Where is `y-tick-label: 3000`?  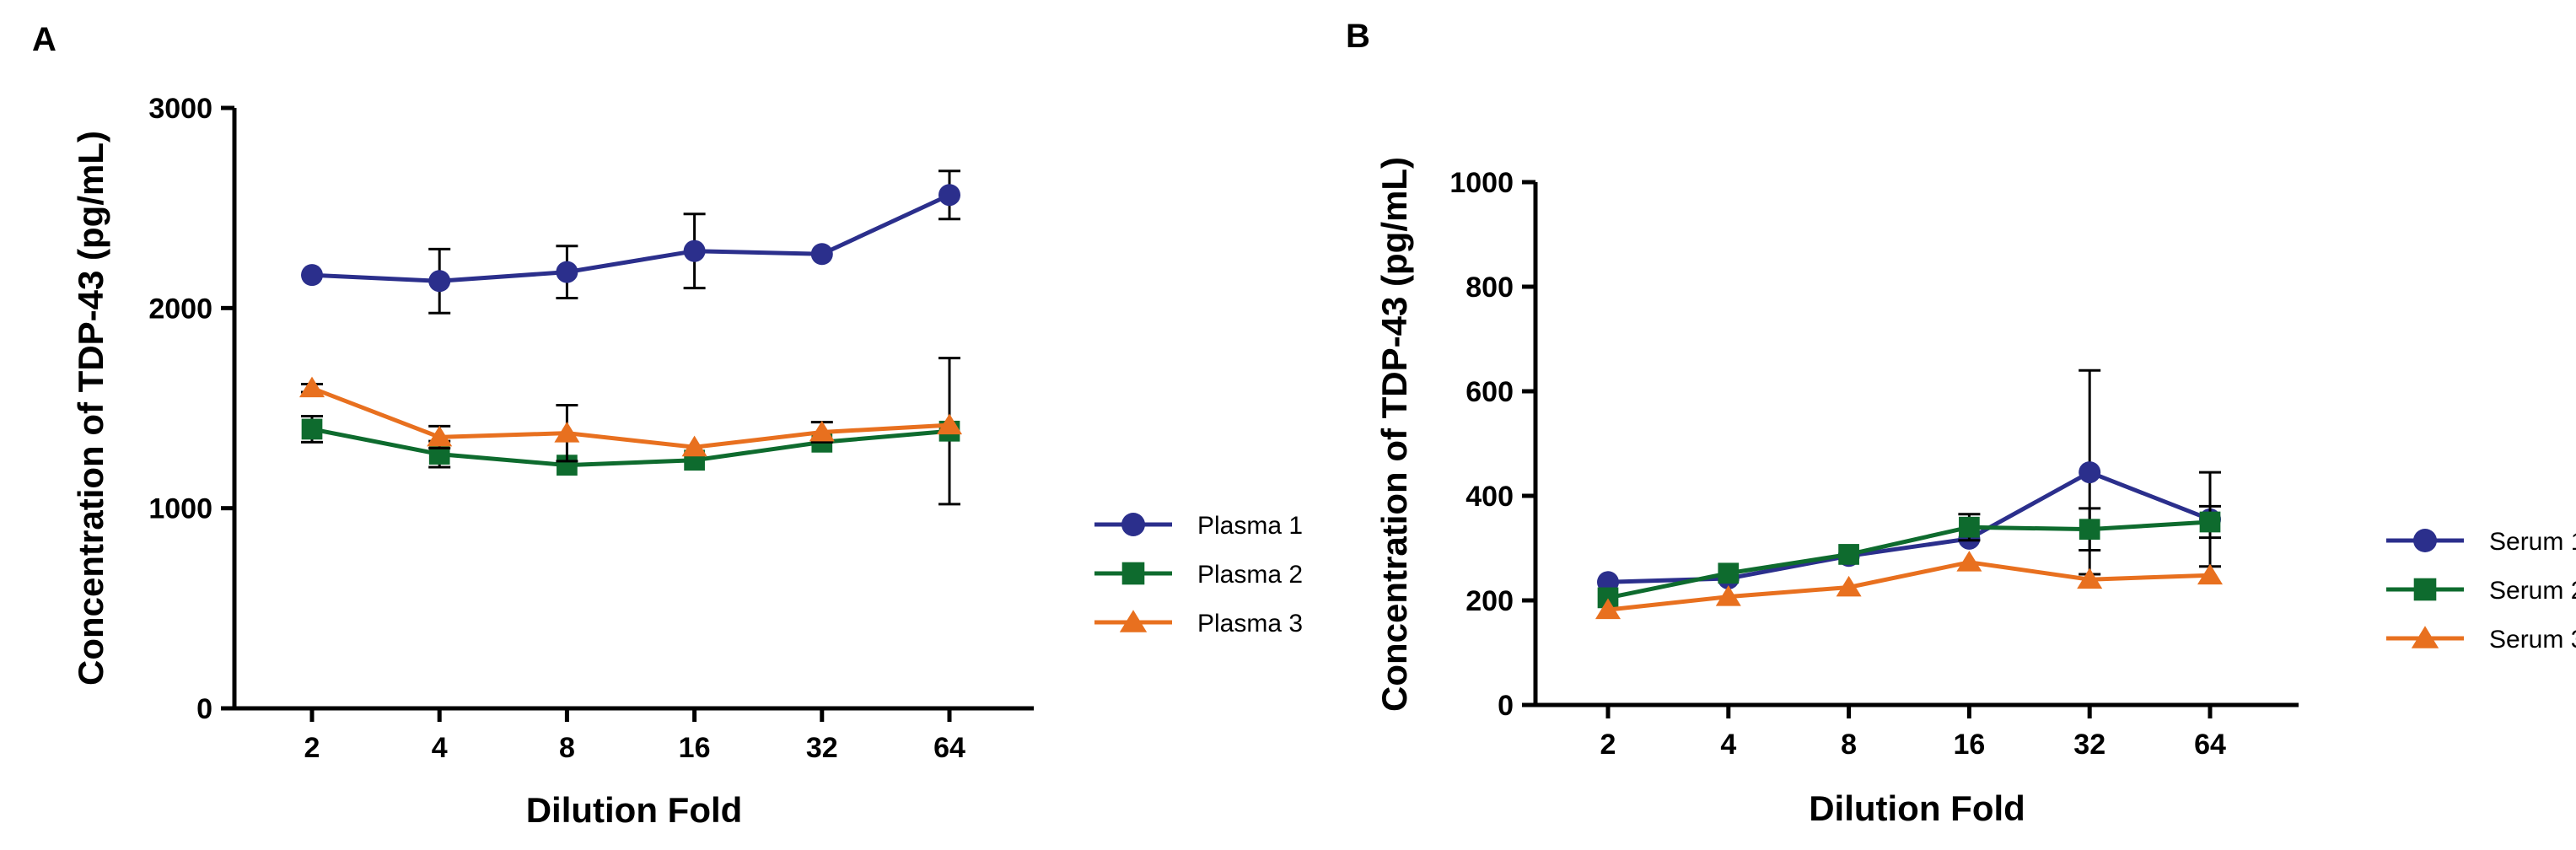
y-tick-label: 3000 is located at coordinates (180, 109).